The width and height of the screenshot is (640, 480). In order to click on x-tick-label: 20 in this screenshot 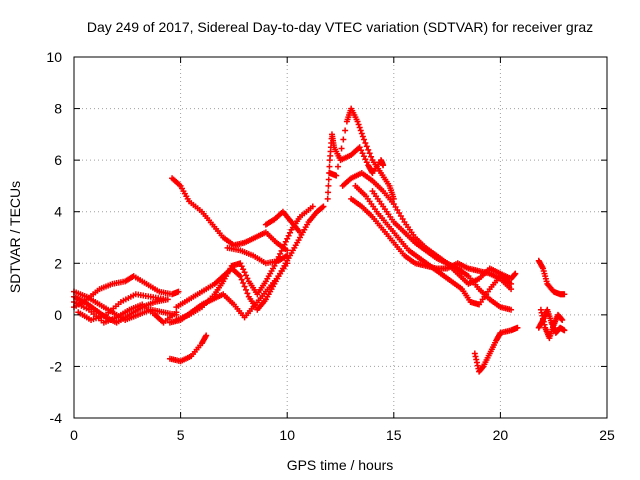, I will do `click(501, 435)`.